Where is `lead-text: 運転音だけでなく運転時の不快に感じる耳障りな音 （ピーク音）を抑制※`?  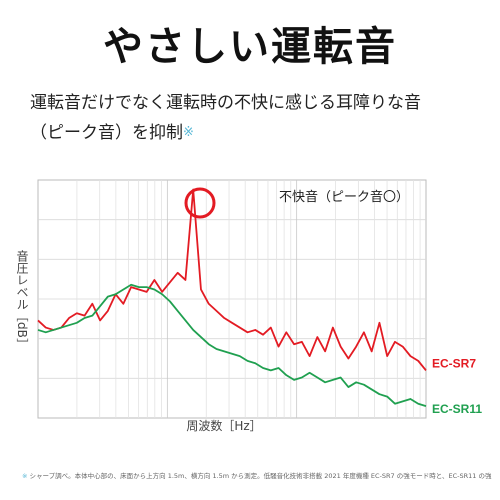
lead-text: 運転音だけでなく運転時の不快に感じる耳障りな音 （ピーク音）を抑制※ is located at coordinates (255, 118).